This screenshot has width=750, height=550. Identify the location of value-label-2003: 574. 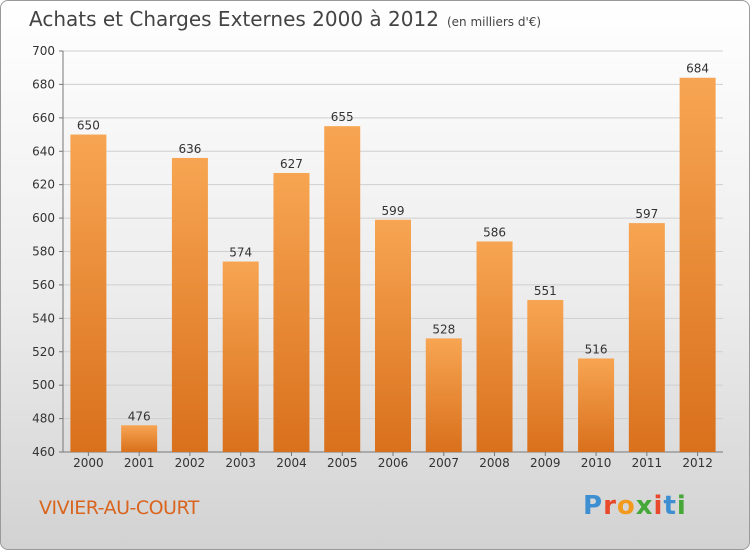
(240, 253).